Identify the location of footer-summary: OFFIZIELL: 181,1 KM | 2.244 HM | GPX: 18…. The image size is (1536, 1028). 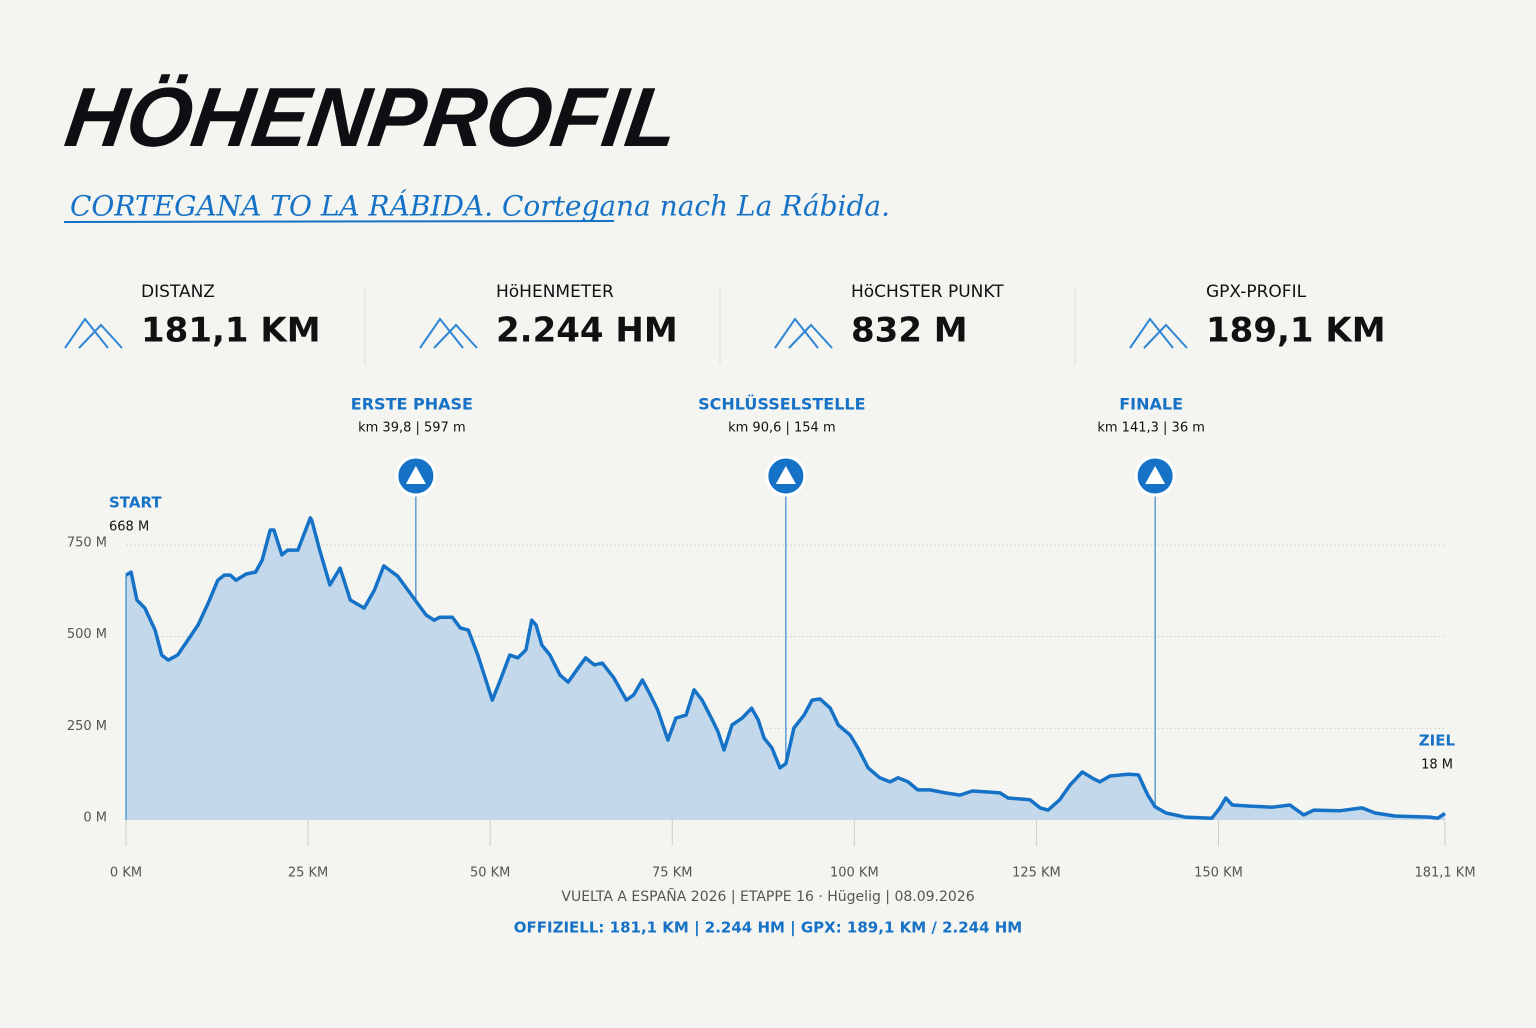
(768, 928).